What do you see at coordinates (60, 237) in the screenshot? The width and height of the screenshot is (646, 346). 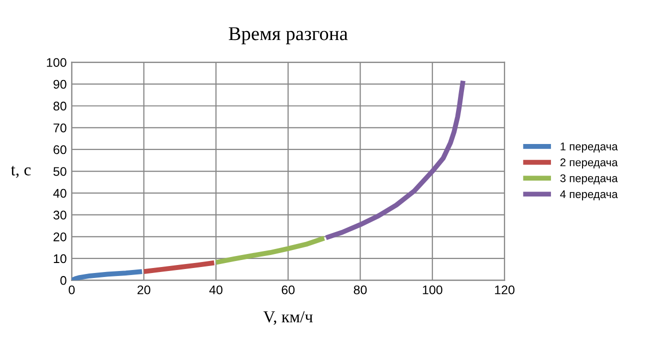 I see `y-tick-label: 20` at bounding box center [60, 237].